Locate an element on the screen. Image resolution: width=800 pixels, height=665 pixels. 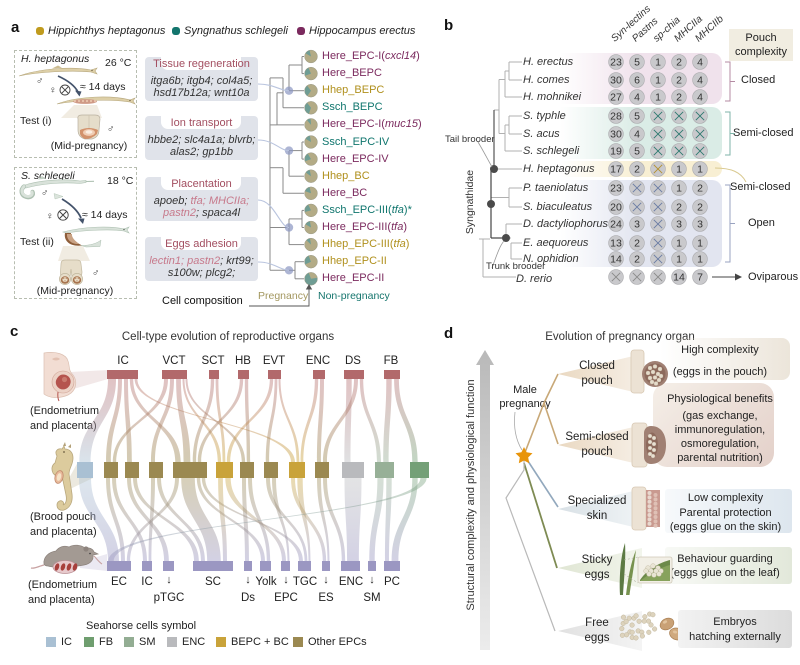
svg-text: 27 is located at coordinates (616, 97).